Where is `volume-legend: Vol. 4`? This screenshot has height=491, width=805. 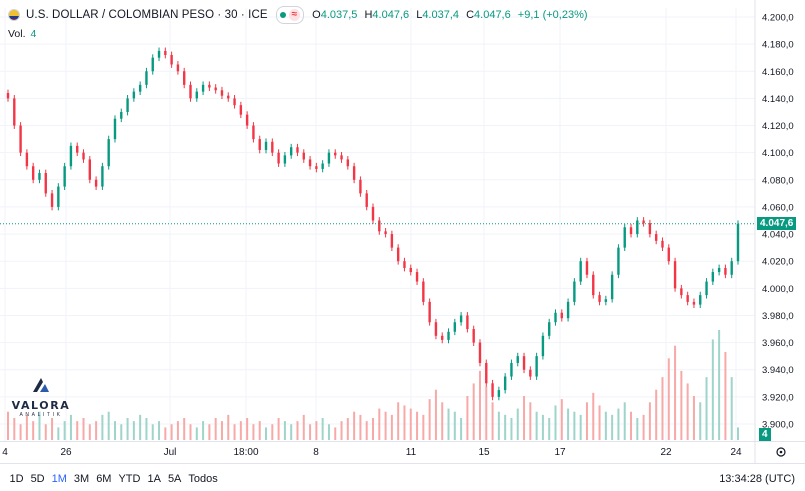 volume-legend: Vol. 4 is located at coordinates (22, 34).